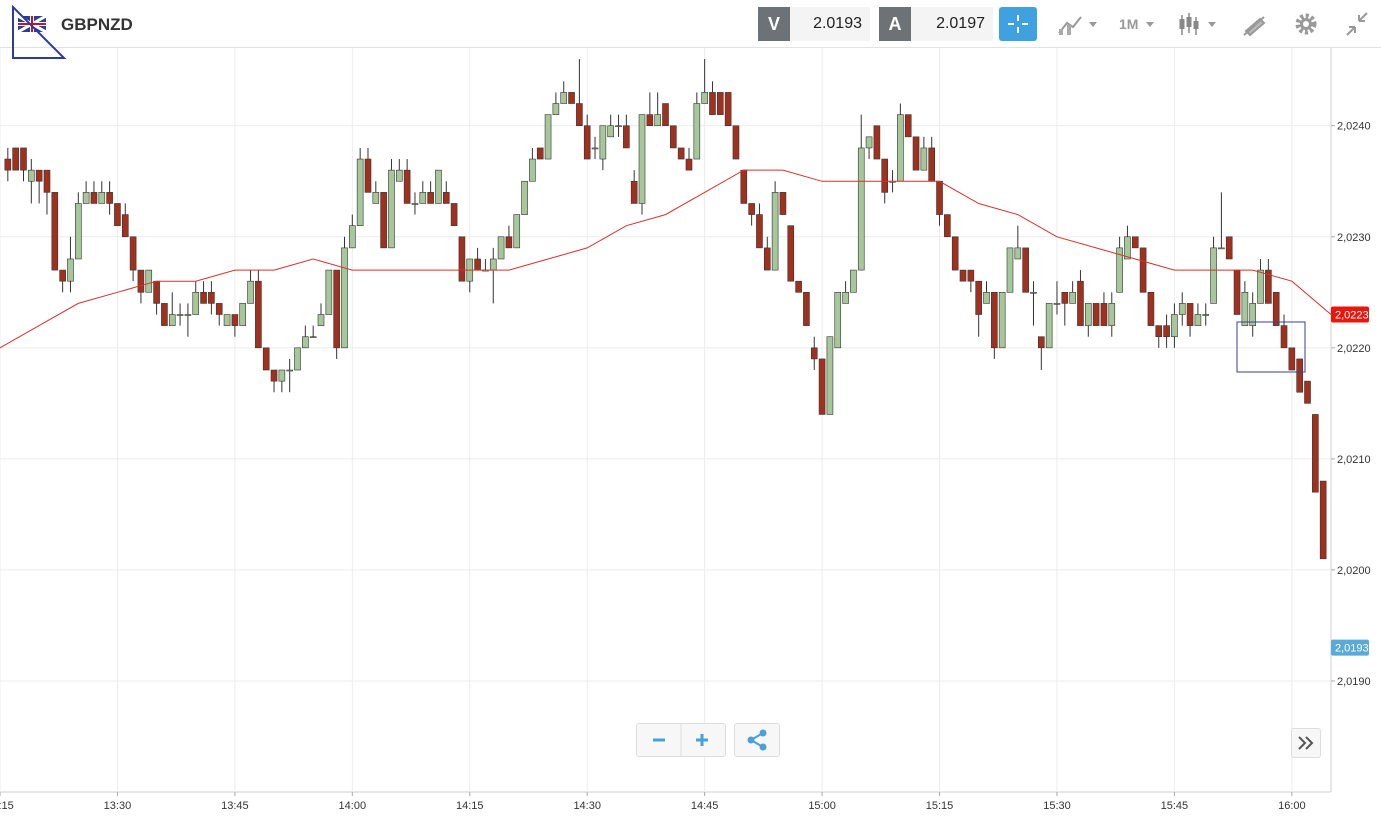 This screenshot has width=1381, height=823. Describe the element at coordinates (774, 24) in the screenshot. I see `bid-tag: V` at that location.